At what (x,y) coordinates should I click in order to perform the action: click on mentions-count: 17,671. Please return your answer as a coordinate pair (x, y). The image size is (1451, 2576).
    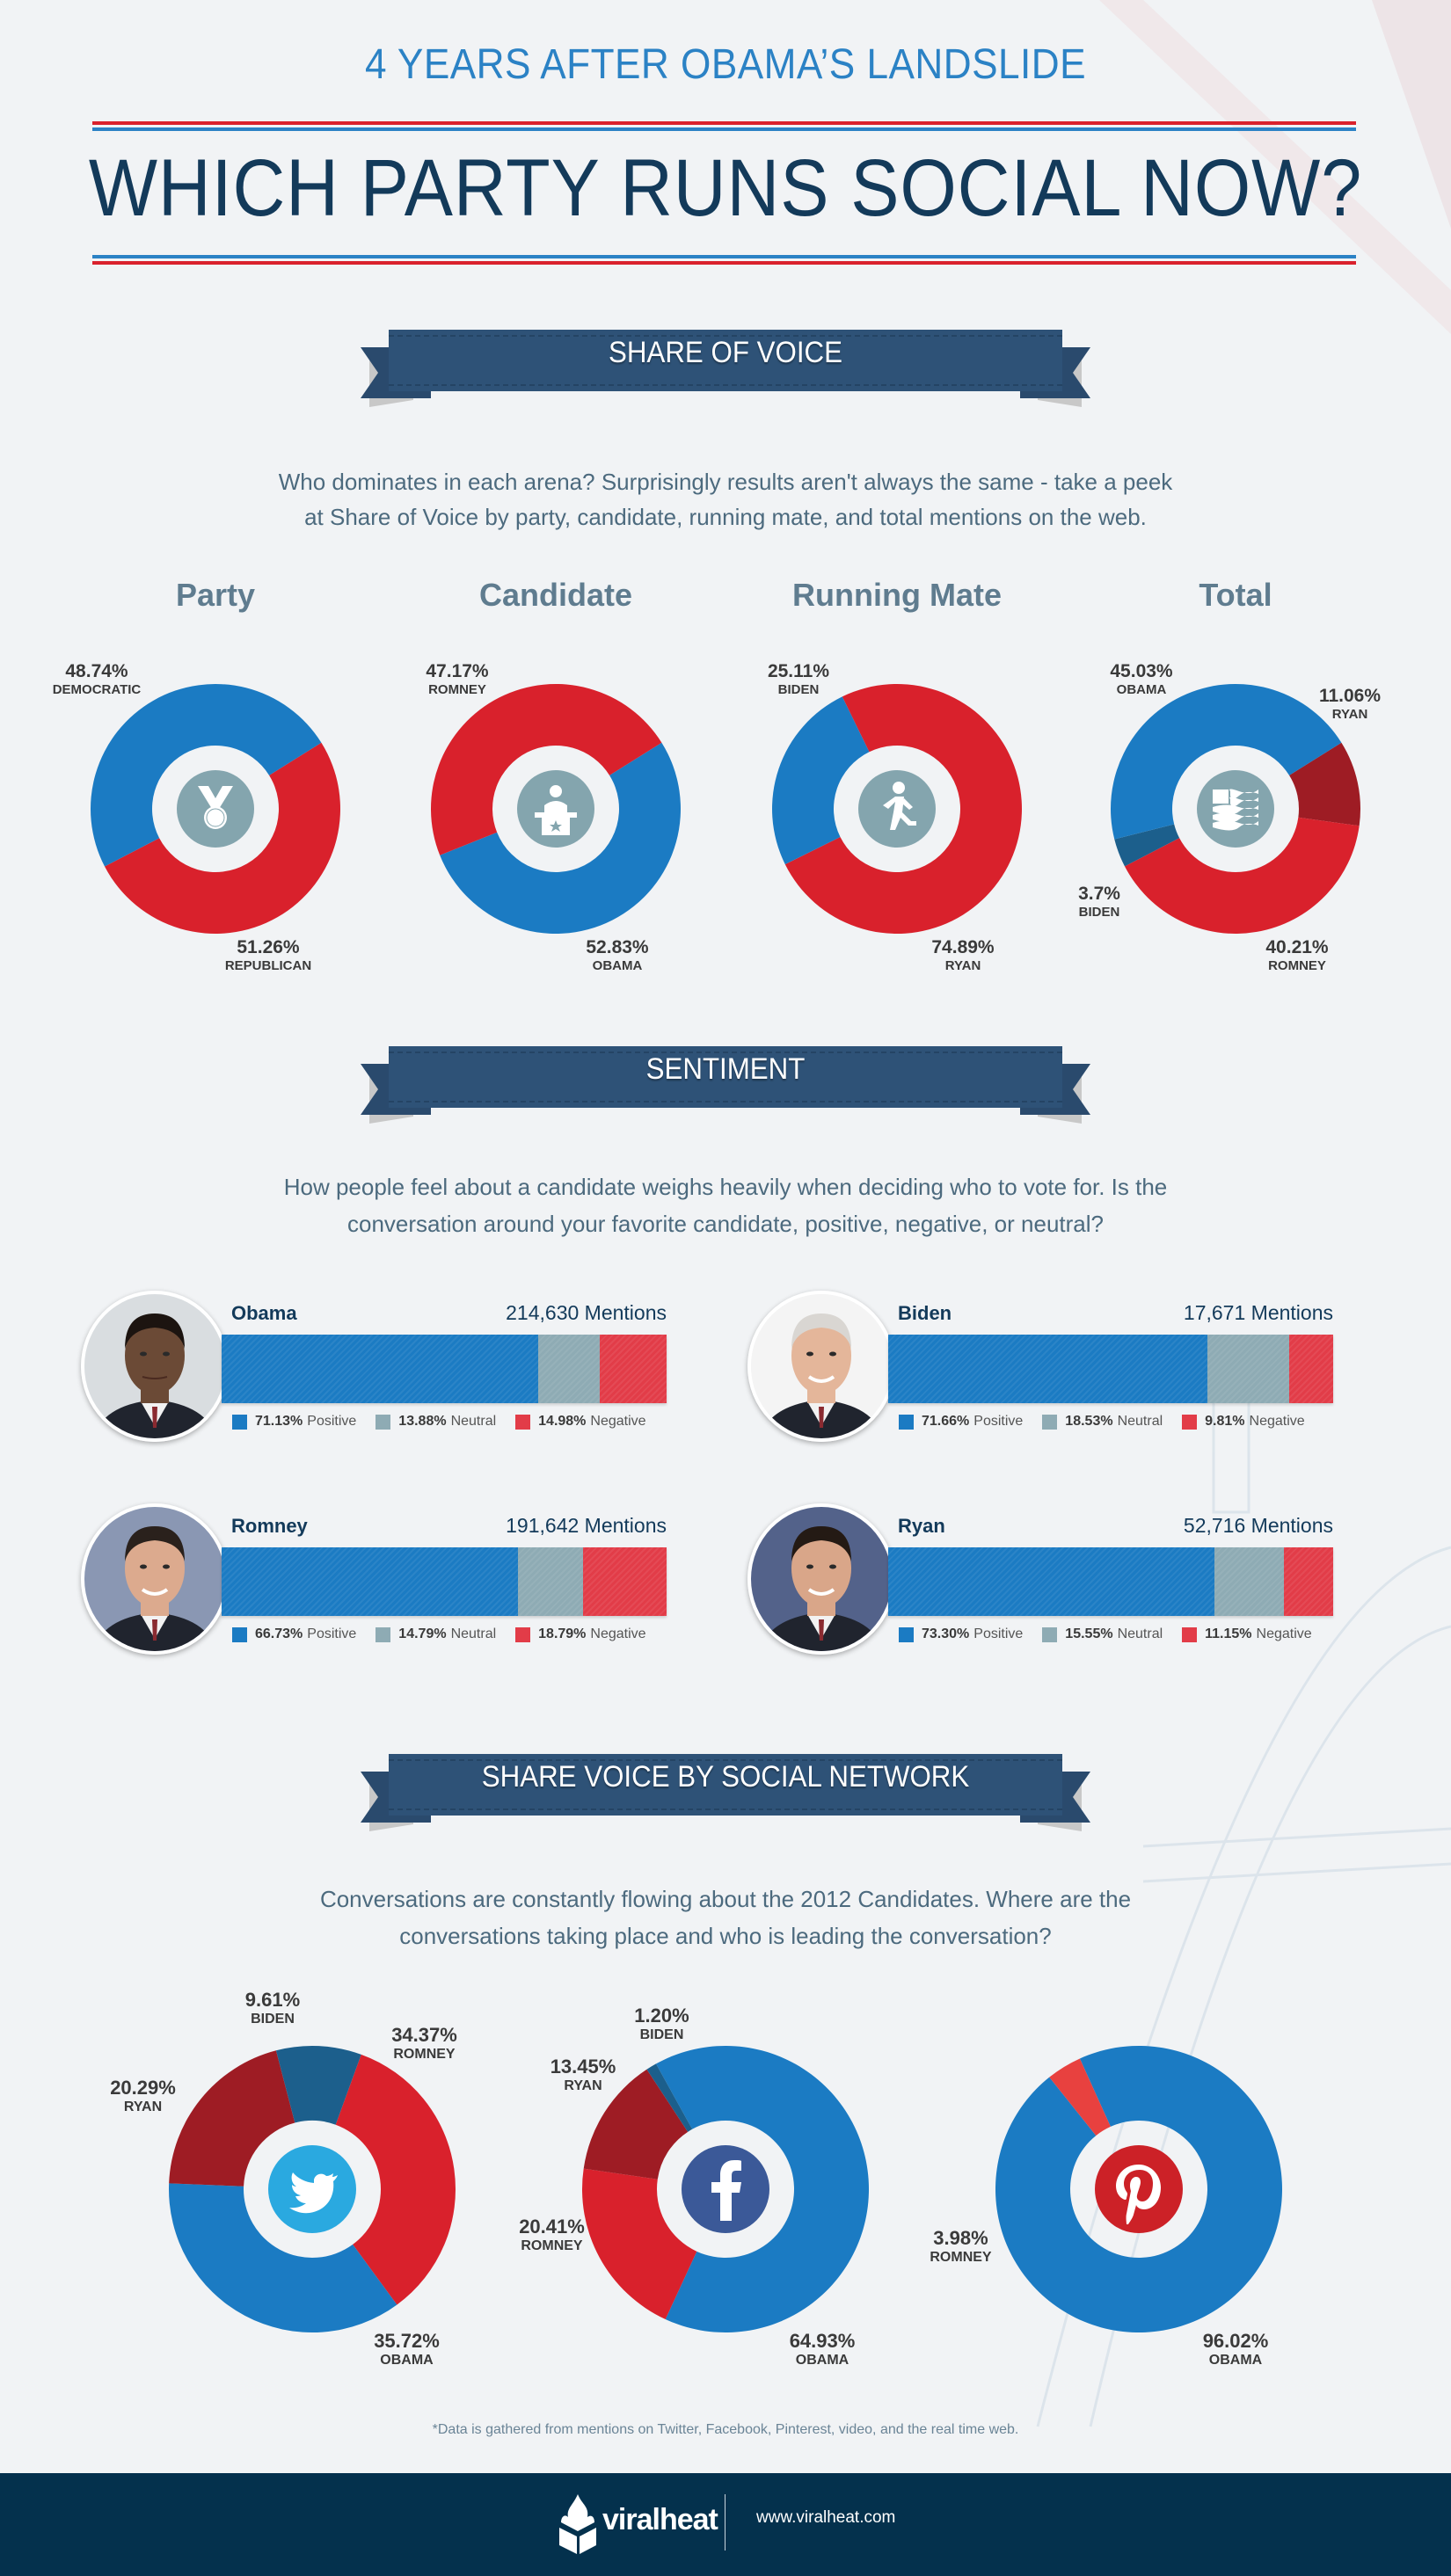
    Looking at the image, I should click on (1214, 1312).